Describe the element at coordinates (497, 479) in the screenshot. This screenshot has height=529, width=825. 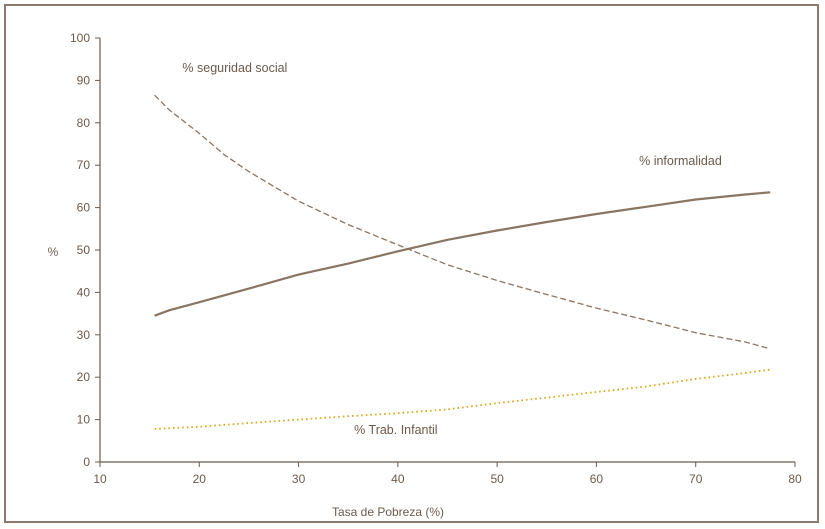
I see `x-tick-label: 50` at that location.